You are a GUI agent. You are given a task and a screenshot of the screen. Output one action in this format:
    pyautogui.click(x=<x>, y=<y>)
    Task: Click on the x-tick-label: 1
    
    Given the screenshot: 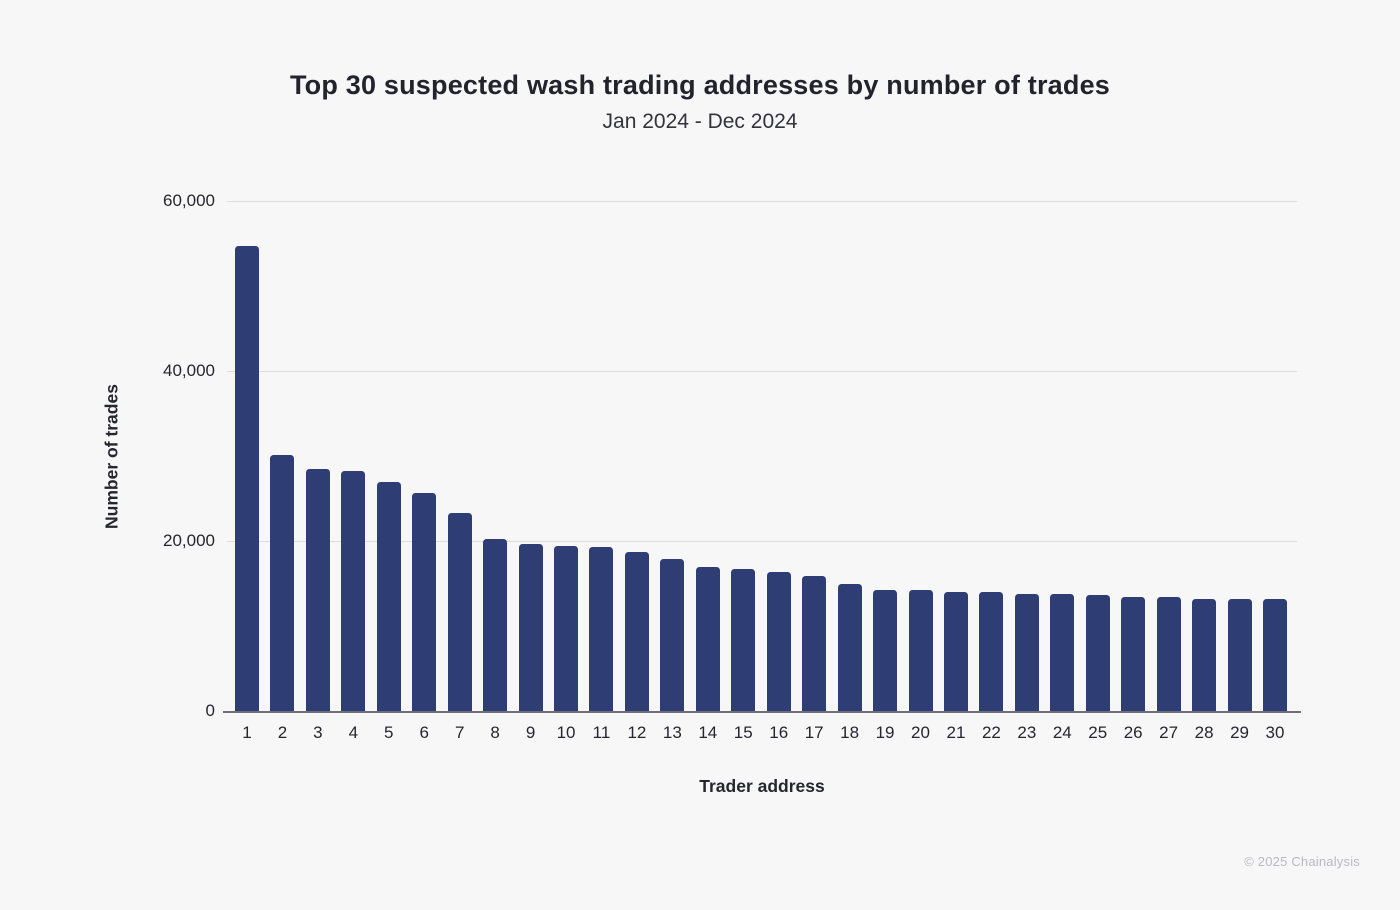 What is the action you would take?
    pyautogui.click(x=247, y=732)
    